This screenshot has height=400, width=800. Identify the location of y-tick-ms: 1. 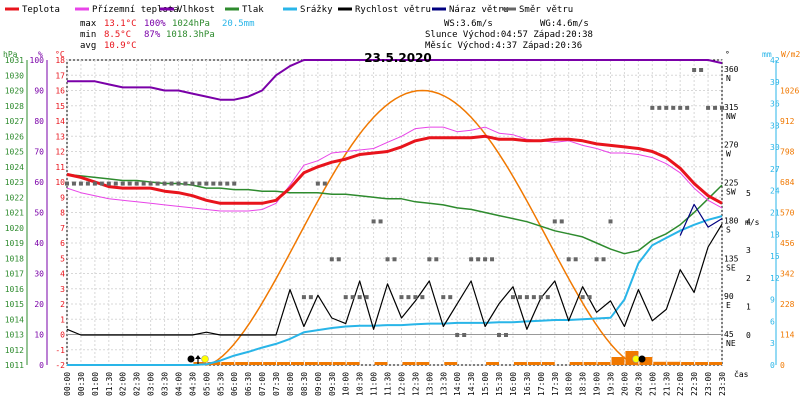
(748, 307).